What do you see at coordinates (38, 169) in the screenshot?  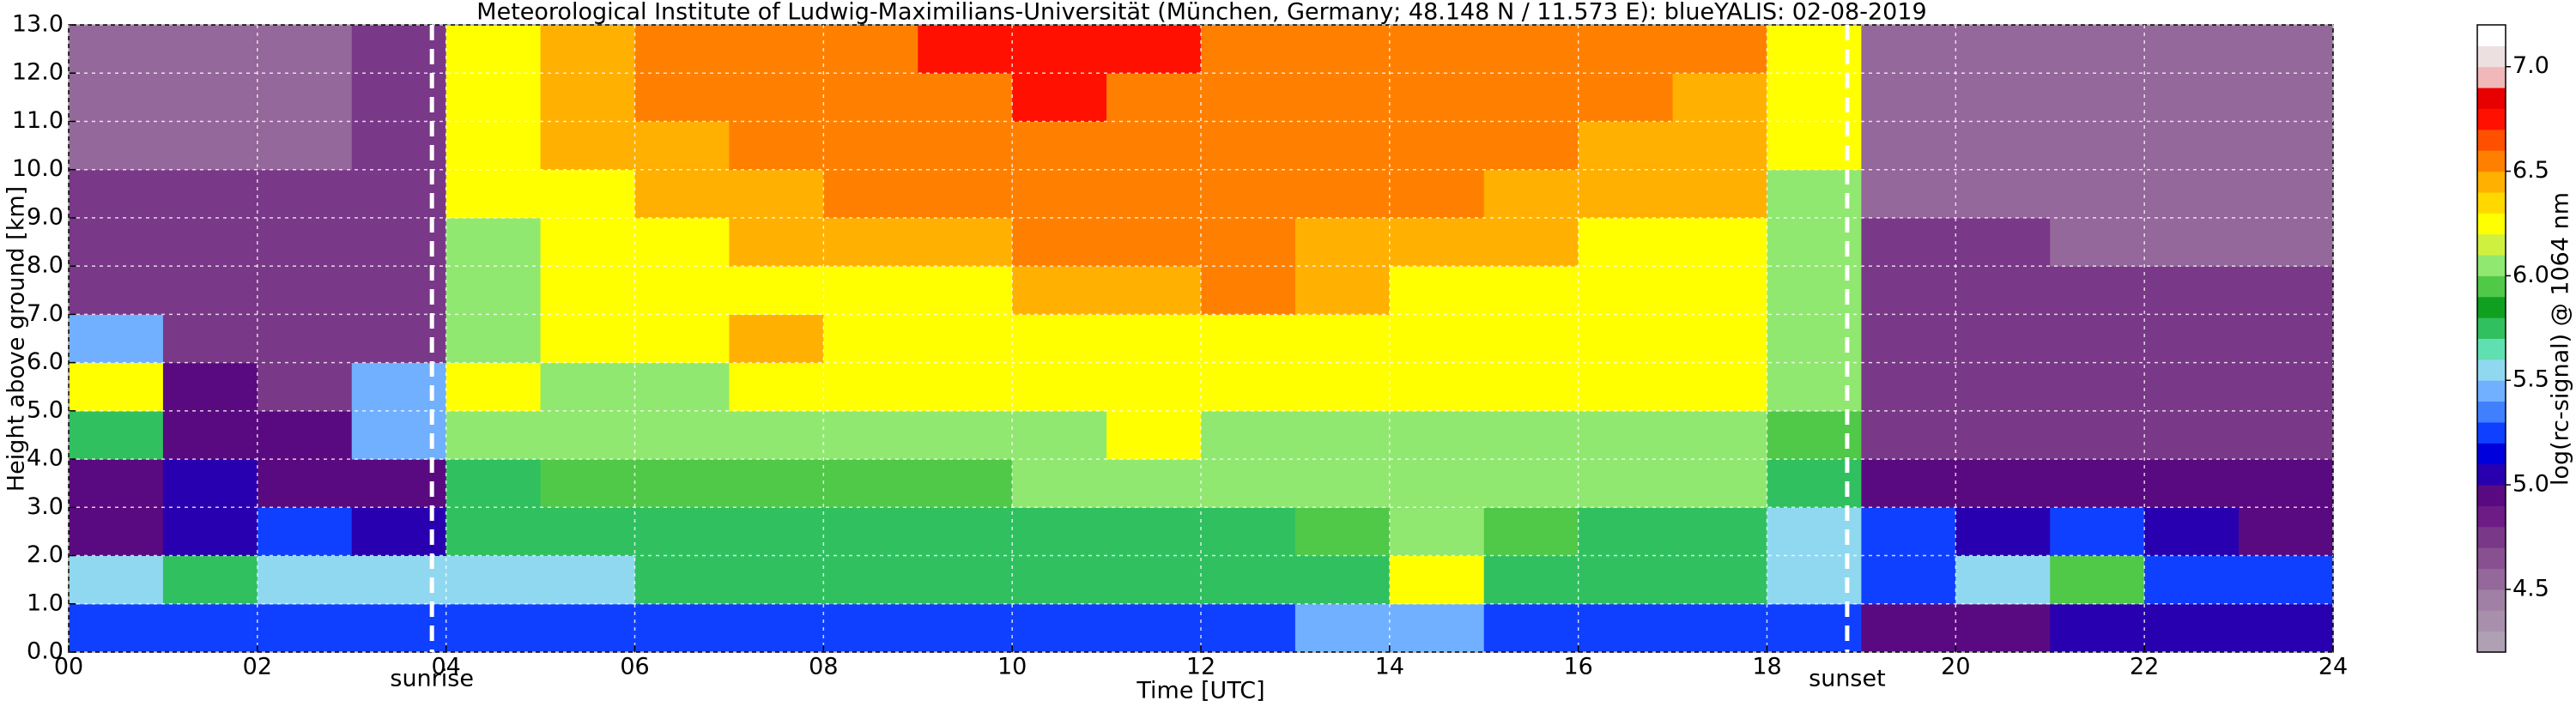 I see `y-tick-label: 10.0` at bounding box center [38, 169].